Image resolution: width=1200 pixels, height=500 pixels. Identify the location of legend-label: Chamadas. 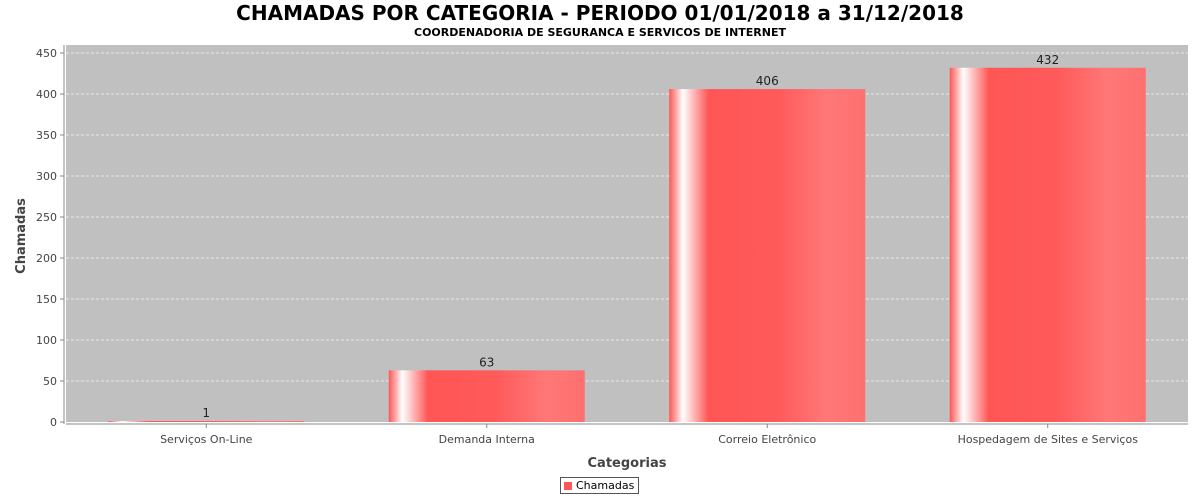
(605, 485).